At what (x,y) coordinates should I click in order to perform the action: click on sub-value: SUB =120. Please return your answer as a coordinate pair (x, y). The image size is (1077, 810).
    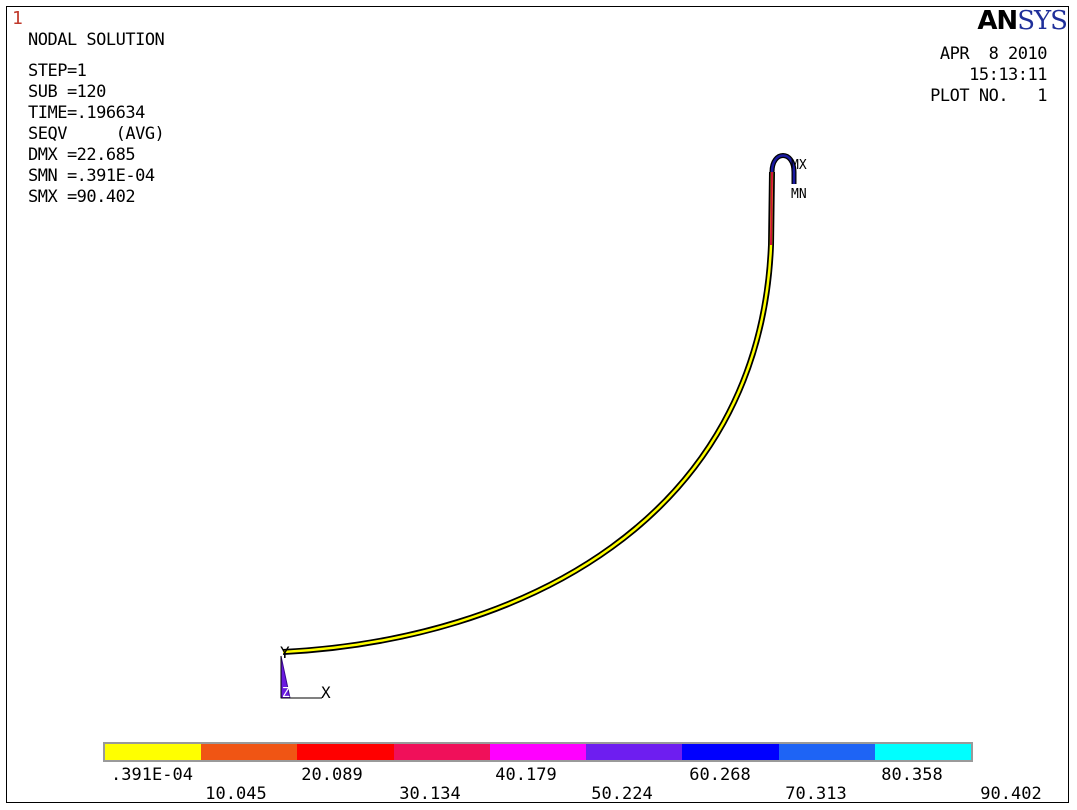
    Looking at the image, I should click on (67, 92).